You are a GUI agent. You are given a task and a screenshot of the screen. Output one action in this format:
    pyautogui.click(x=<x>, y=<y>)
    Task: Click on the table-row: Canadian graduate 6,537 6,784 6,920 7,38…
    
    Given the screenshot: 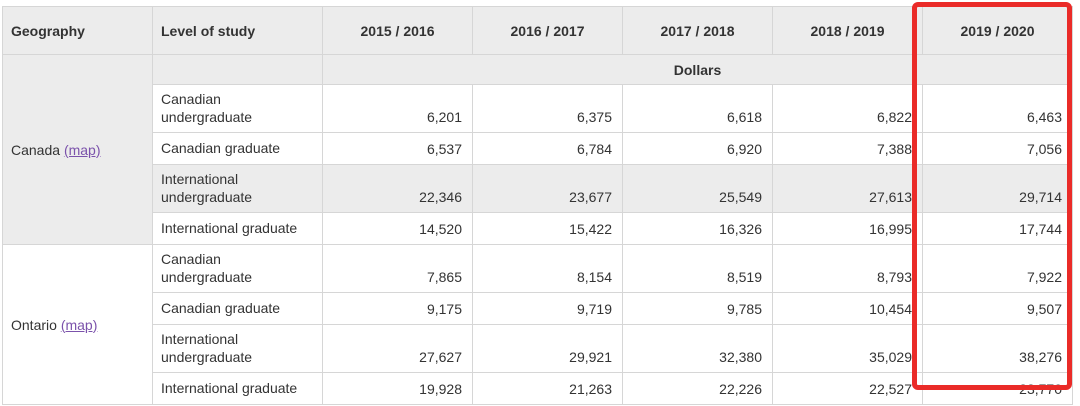 What is the action you would take?
    pyautogui.click(x=538, y=148)
    